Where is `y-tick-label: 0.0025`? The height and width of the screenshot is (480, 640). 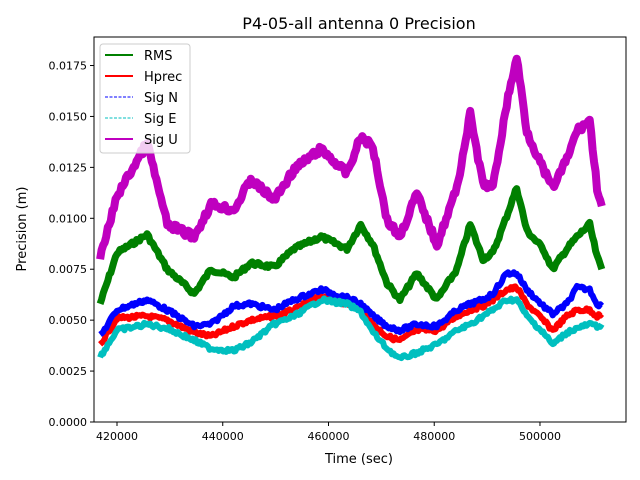
y-tick-label: 0.0025 is located at coordinates (68, 371).